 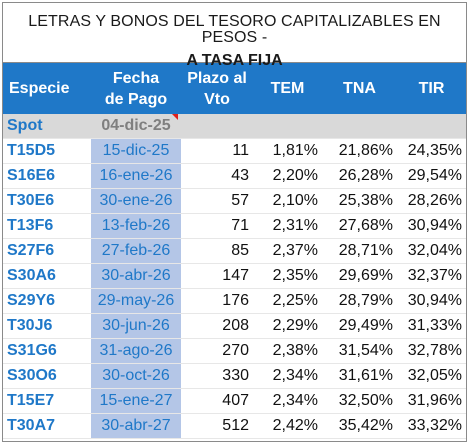 What do you see at coordinates (47, 151) in the screenshot?
I see `cell-especie: T15D5` at bounding box center [47, 151].